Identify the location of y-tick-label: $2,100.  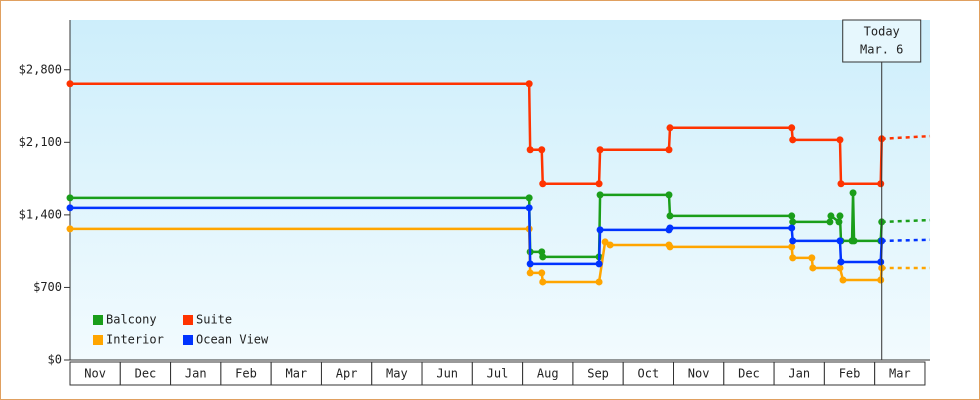
(40, 142).